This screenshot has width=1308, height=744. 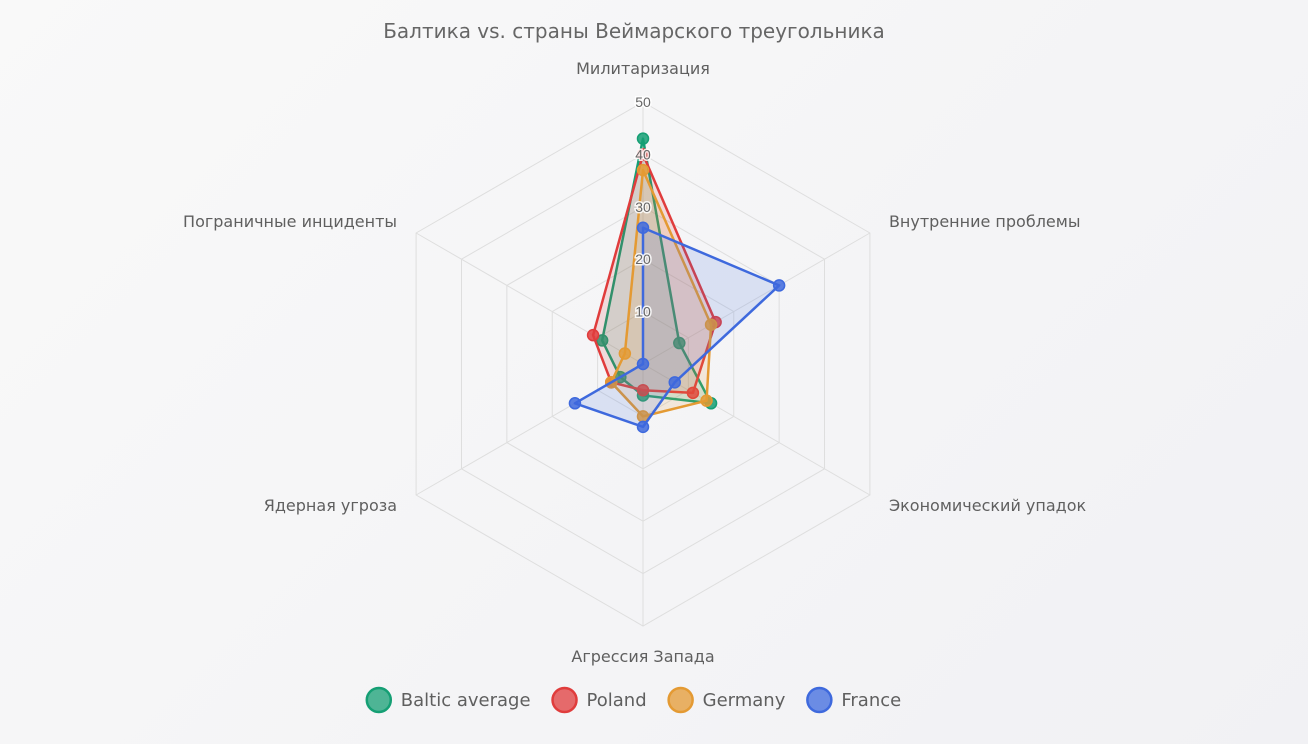 What do you see at coordinates (643, 68) in the screenshot?
I see `axis-label-0: Милитаризация` at bounding box center [643, 68].